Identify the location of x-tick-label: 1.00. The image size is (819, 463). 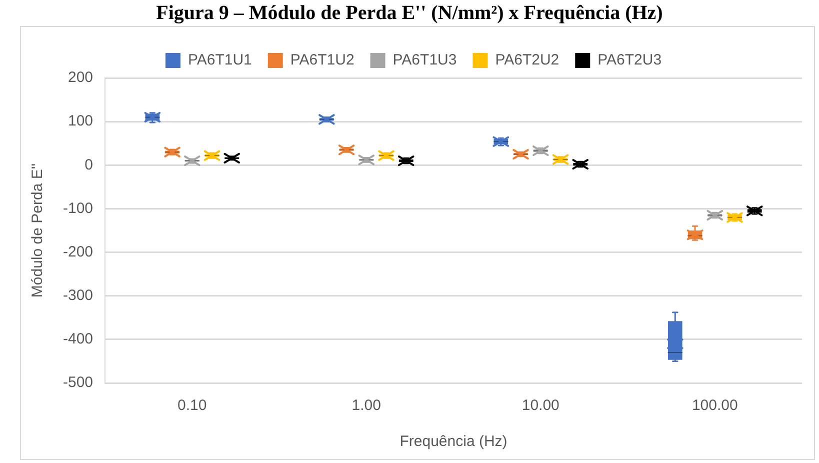
(366, 405).